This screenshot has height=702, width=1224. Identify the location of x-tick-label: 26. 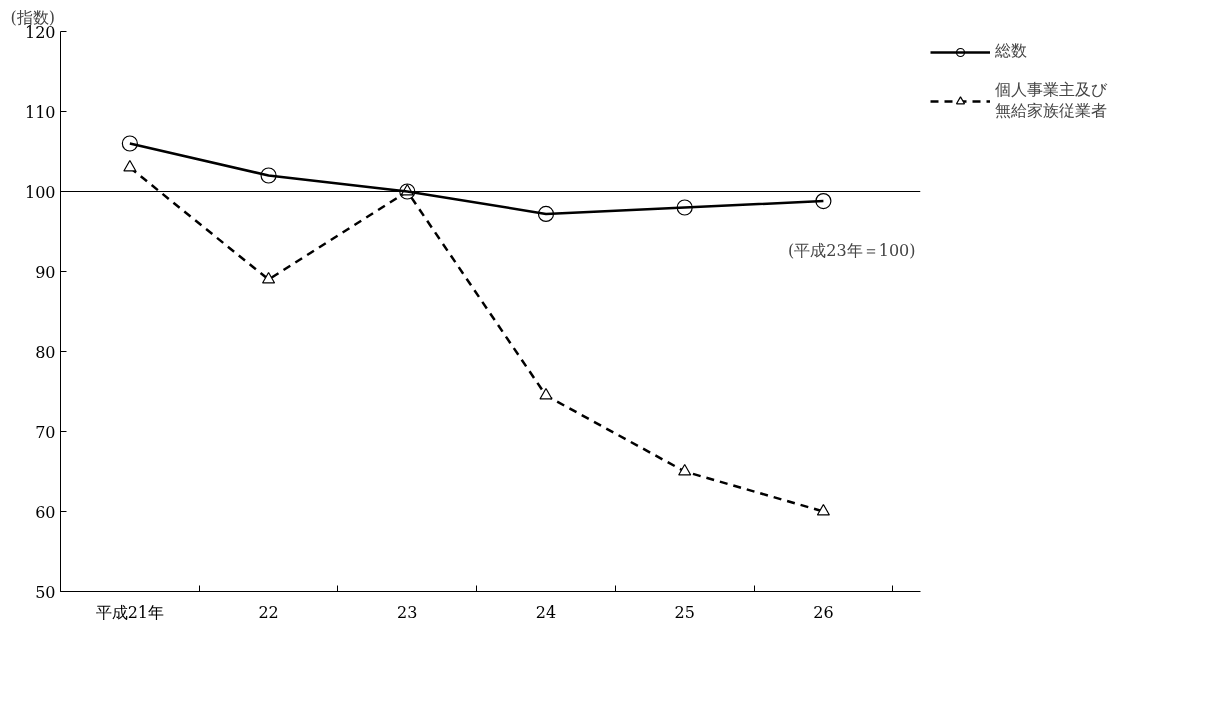
(823, 612).